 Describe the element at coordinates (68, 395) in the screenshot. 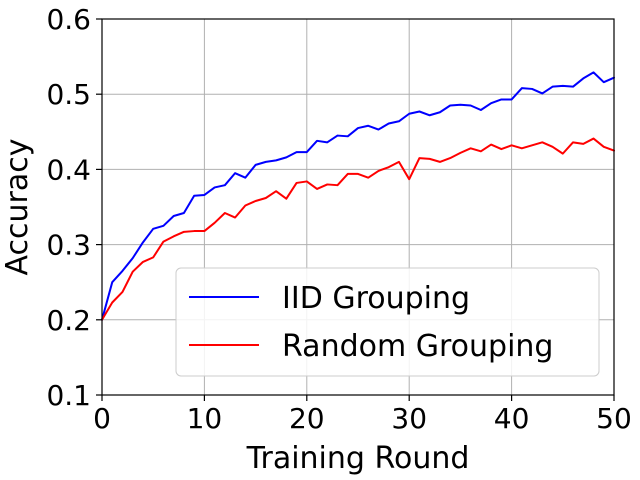

I see `y-tick-label: 0.1` at that location.